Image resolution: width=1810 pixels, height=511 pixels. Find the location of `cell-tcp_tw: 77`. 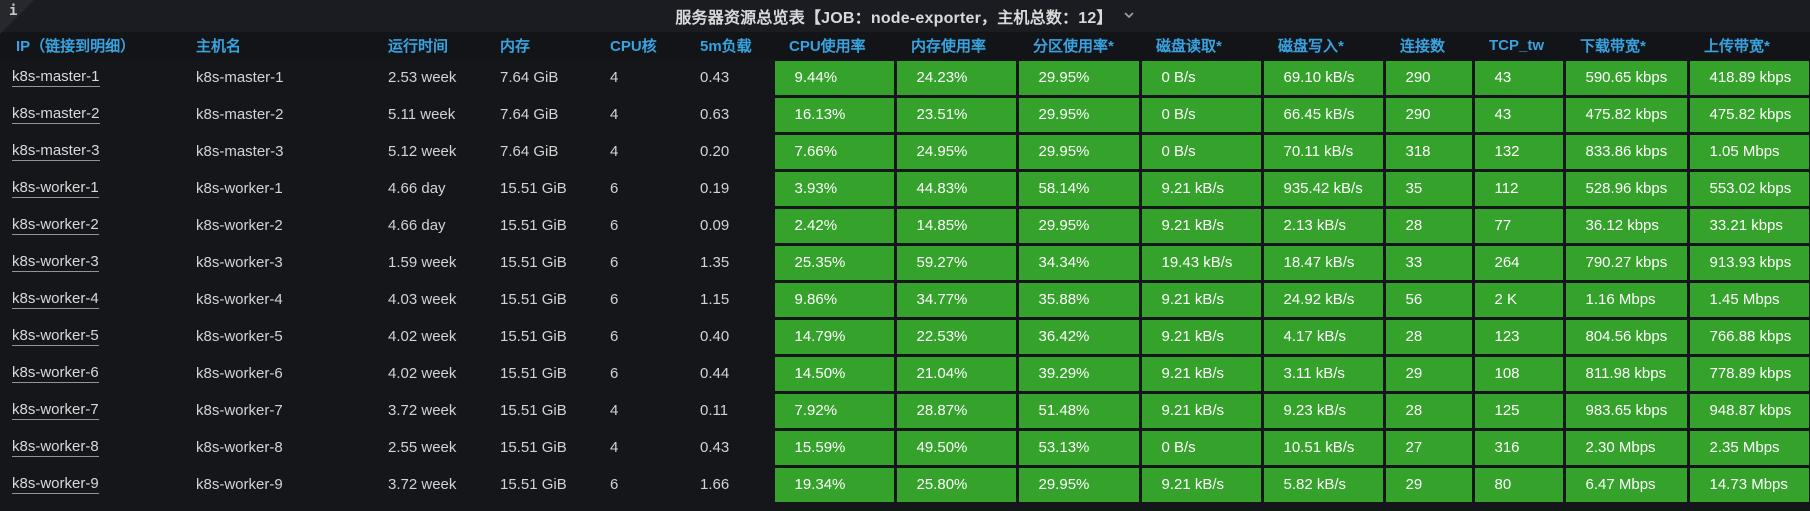

cell-tcp_tw: 77 is located at coordinates (1518, 225).